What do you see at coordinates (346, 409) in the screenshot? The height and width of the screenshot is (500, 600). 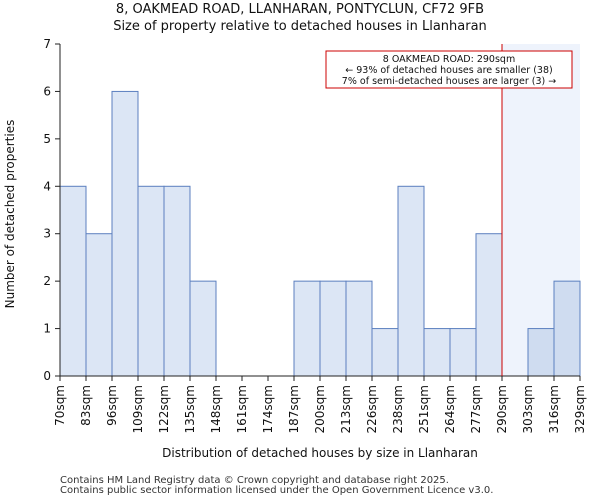 I see `x-tick-label: 213sqm` at bounding box center [346, 409].